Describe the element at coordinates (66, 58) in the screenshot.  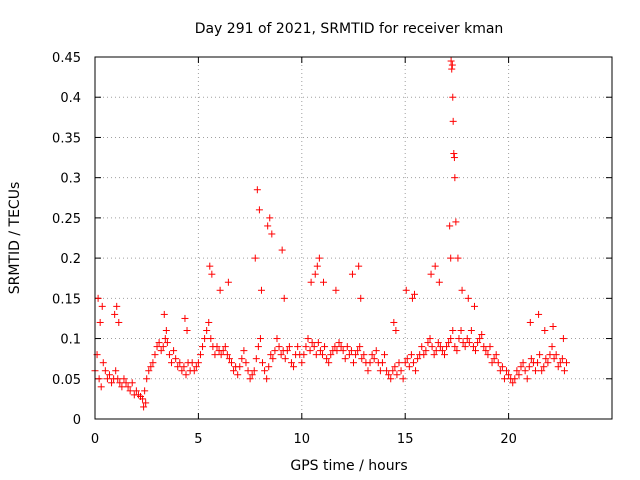
I see `y-tick-label: 0.45` at that location.